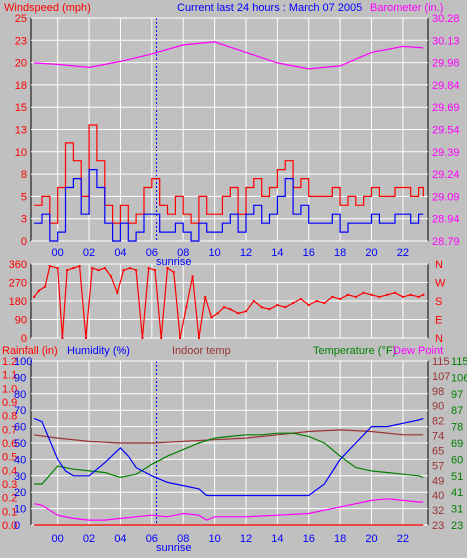 The width and height of the screenshot is (467, 558). I want to click on humidity-y-tick: 70, so click(20, 411).